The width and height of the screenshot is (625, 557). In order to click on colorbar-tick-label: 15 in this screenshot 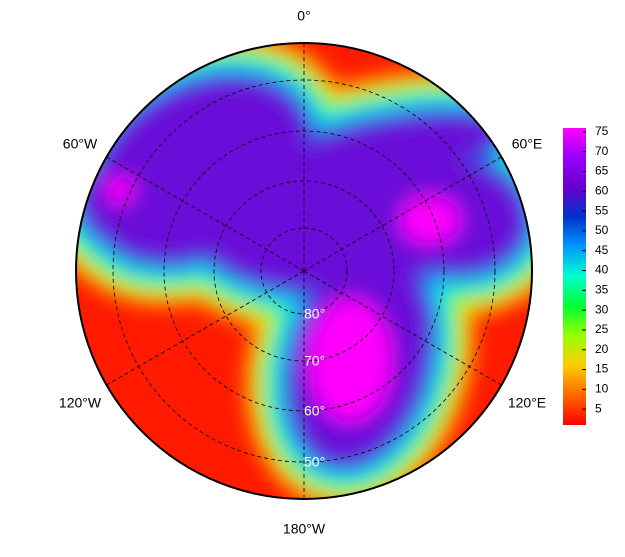, I will do `click(602, 369)`.